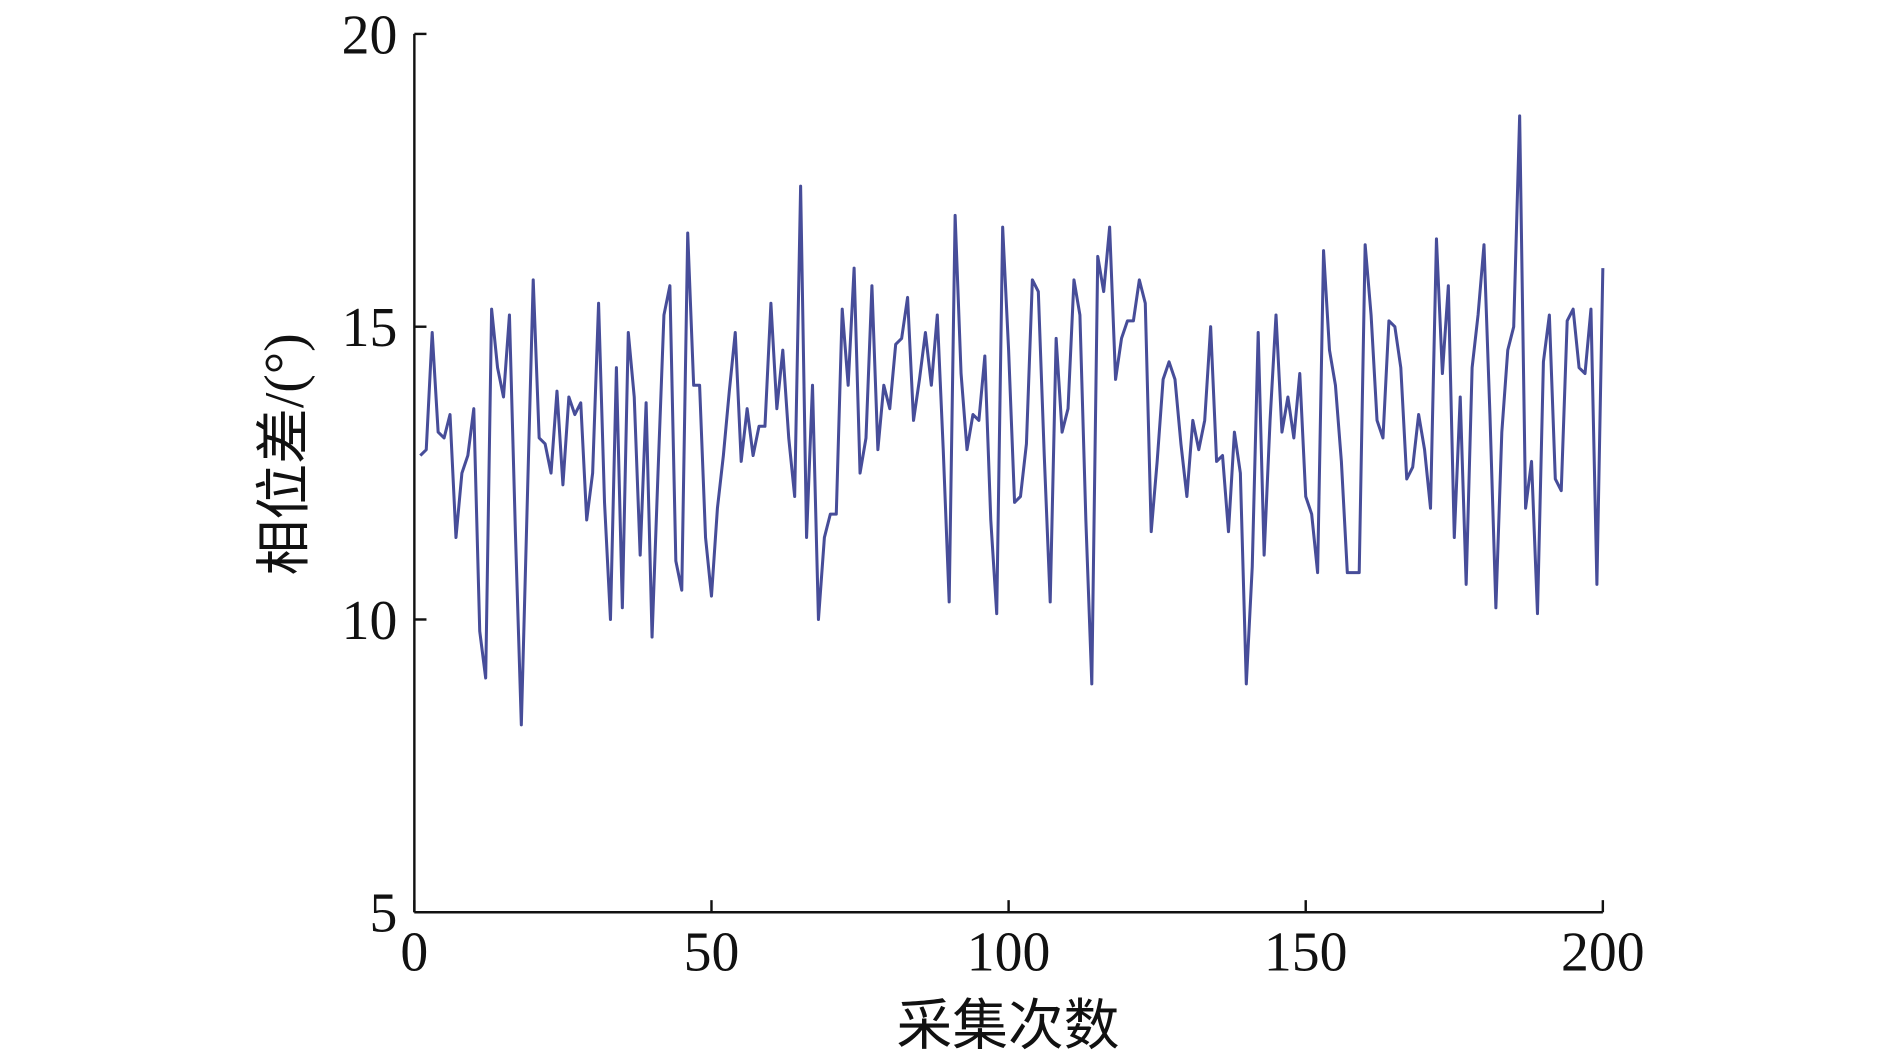  Describe the element at coordinates (712, 952) in the screenshot. I see `x-tick-label: 50` at that location.